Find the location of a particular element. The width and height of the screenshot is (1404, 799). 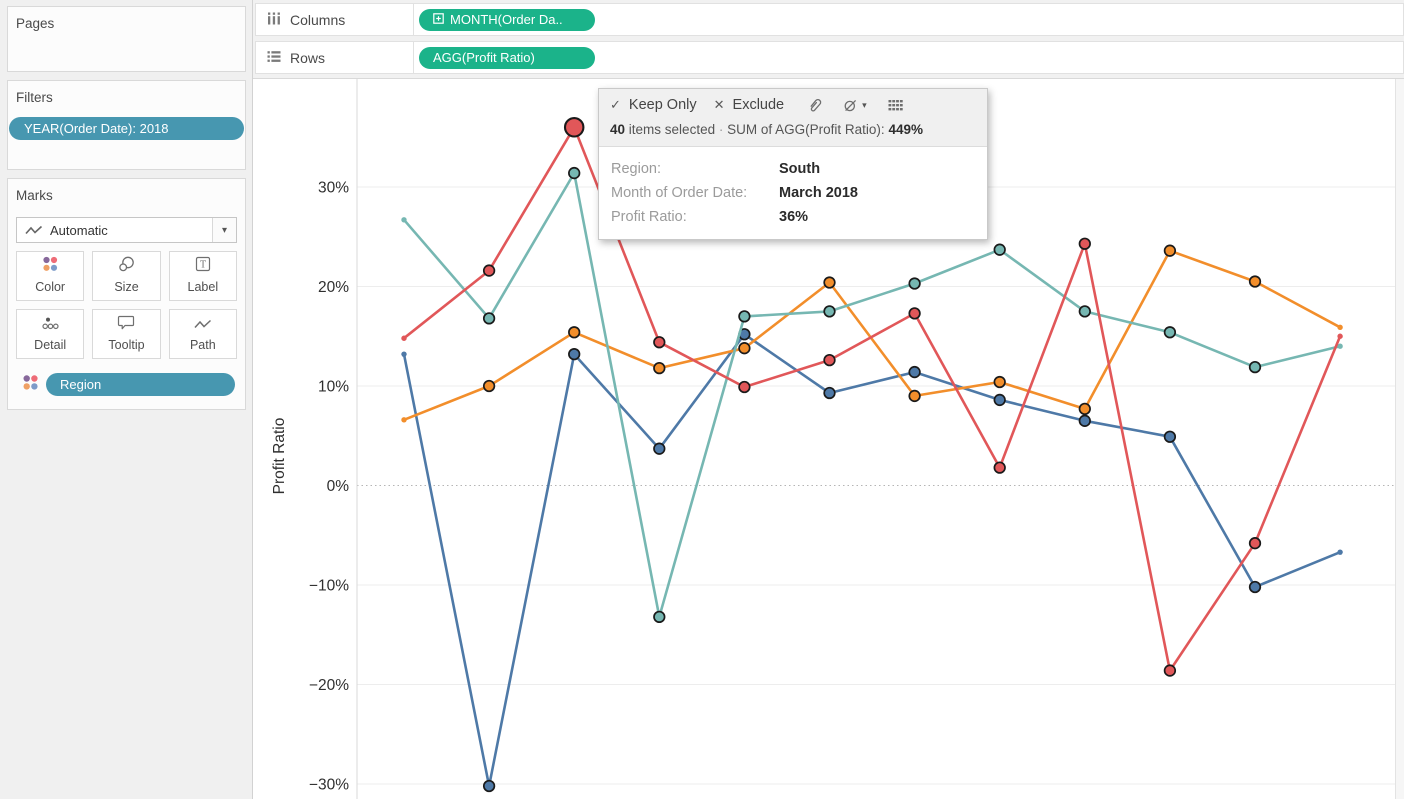

keep-only-button: ✓ Keep Only is located at coordinates (653, 105).